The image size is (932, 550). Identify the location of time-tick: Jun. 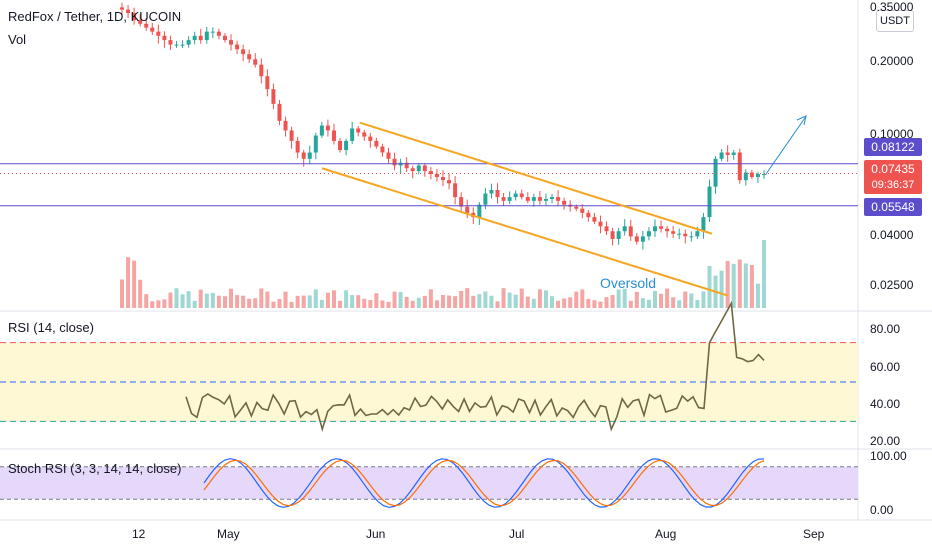
(376, 534).